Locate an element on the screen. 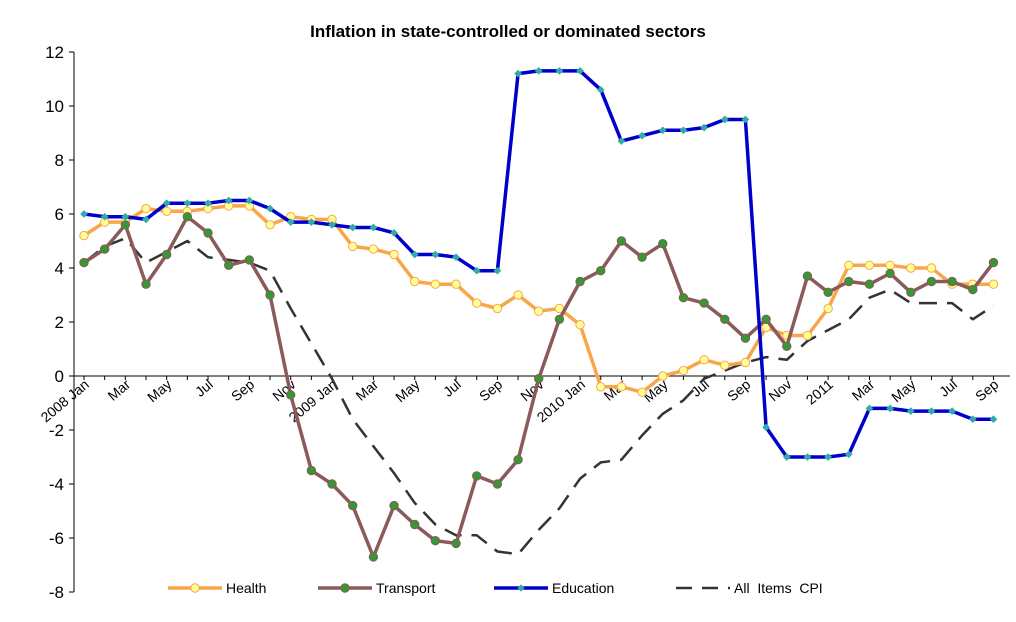  y-tick-label: -6 is located at coordinates (56, 538).